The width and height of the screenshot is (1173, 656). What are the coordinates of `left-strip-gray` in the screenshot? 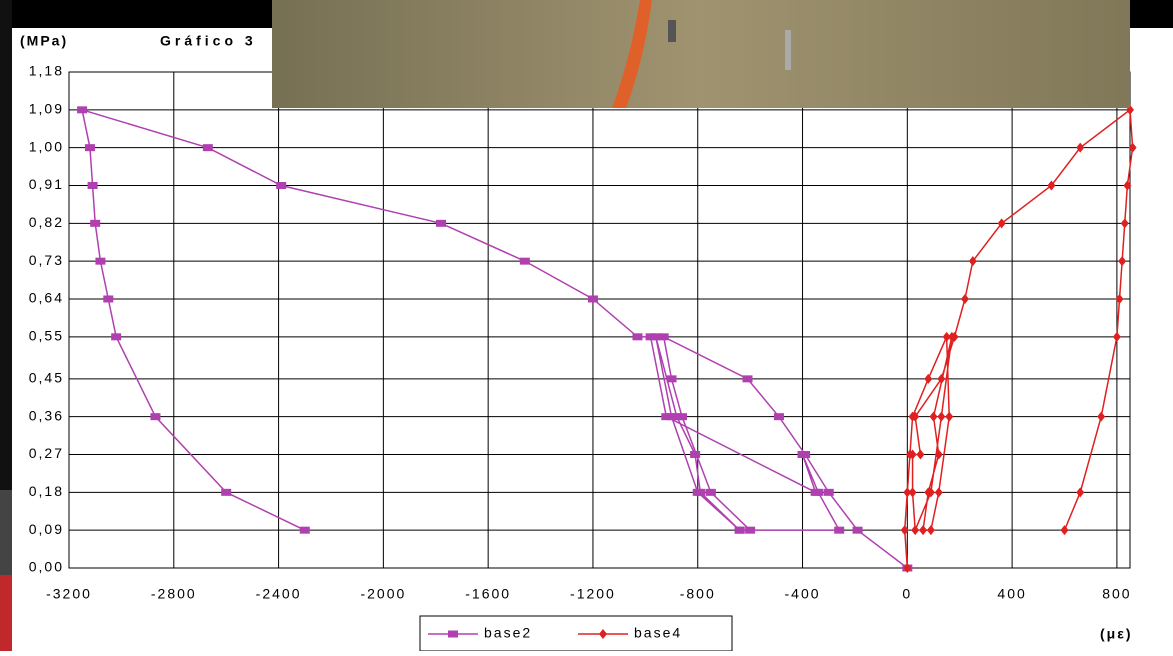 It's located at (6, 532).